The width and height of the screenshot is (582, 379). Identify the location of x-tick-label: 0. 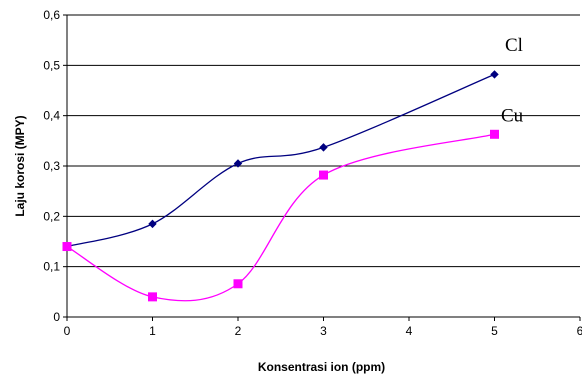
(67, 331).